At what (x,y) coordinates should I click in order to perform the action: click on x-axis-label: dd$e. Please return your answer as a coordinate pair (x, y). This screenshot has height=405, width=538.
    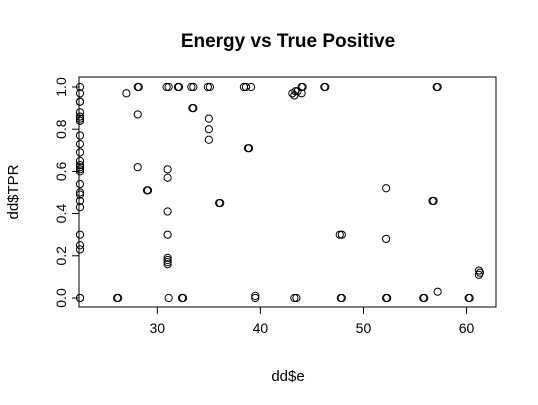
    Looking at the image, I should click on (287, 376).